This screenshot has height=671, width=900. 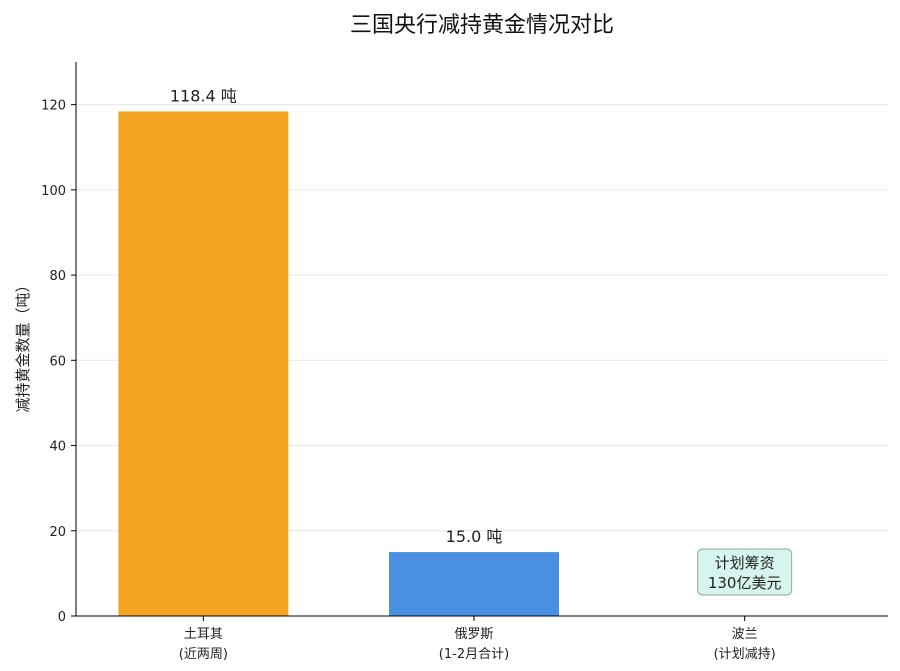 I want to click on annotation-box, so click(x=745, y=572).